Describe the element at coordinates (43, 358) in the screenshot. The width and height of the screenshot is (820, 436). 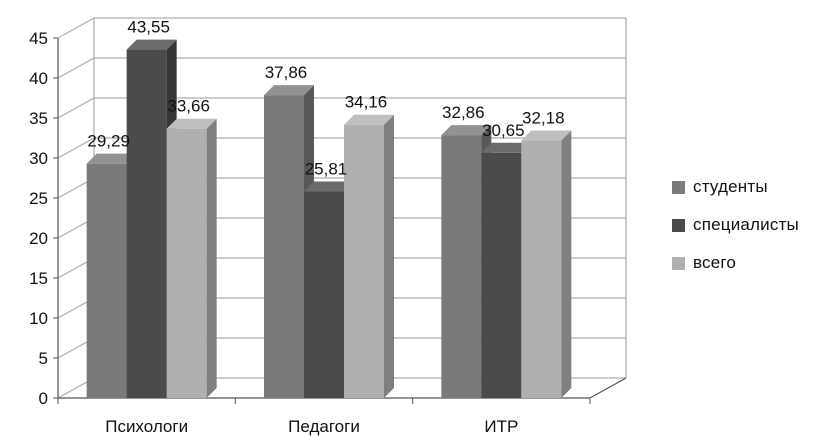
I see `y-tick-label: 5` at that location.